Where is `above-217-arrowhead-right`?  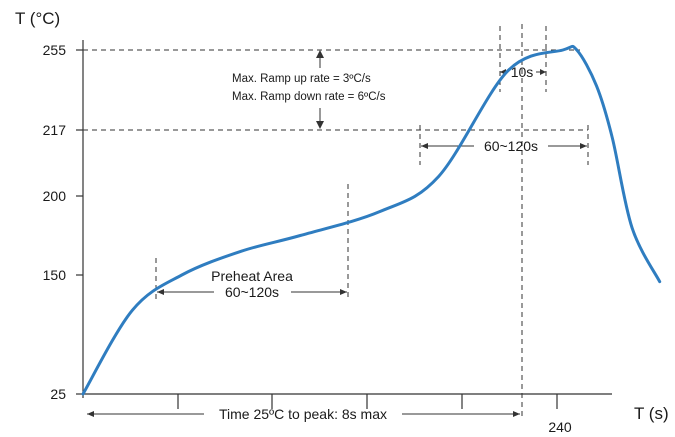 above-217-arrowhead-right is located at coordinates (583, 146).